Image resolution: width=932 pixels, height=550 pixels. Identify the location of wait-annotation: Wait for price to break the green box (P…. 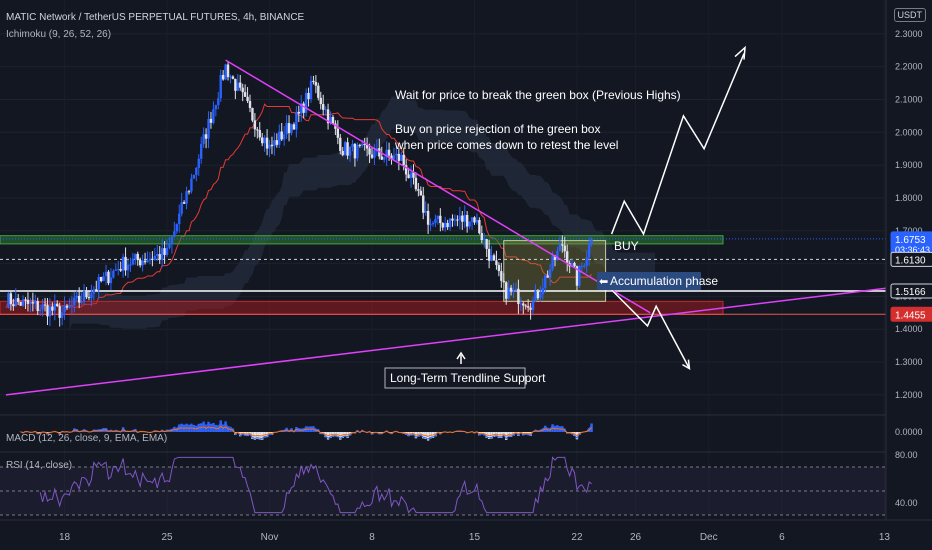
(538, 95).